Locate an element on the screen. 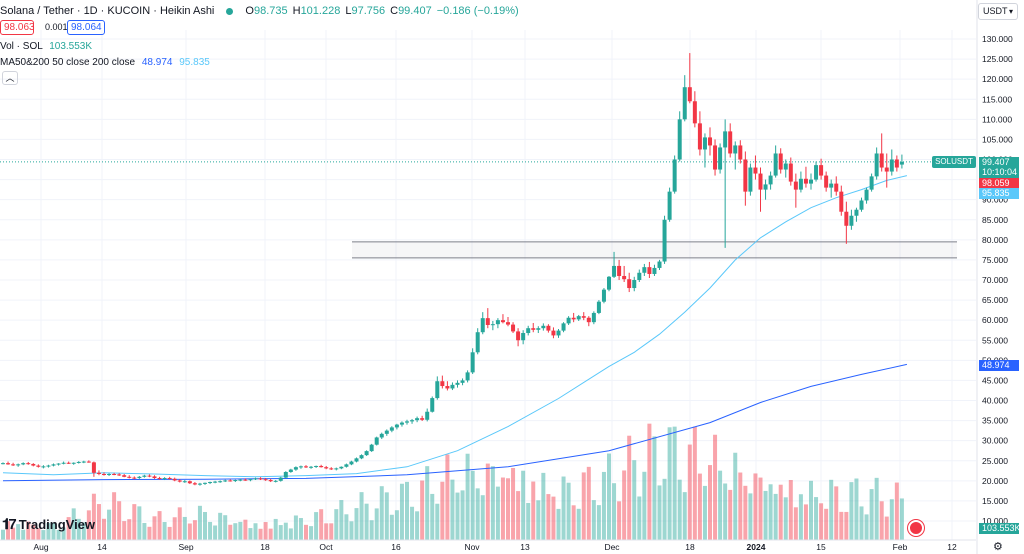 This screenshot has height=554, width=1024. volume-legend: Vol · SOL 103.553K is located at coordinates (46, 46).